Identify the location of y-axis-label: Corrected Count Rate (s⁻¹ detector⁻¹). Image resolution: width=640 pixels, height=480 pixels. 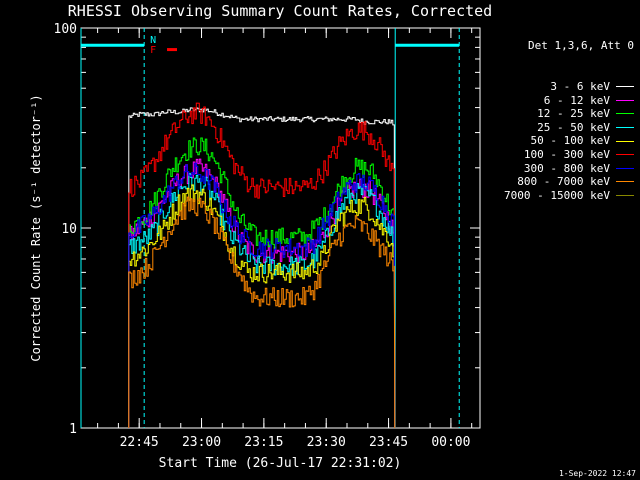
(36, 227).